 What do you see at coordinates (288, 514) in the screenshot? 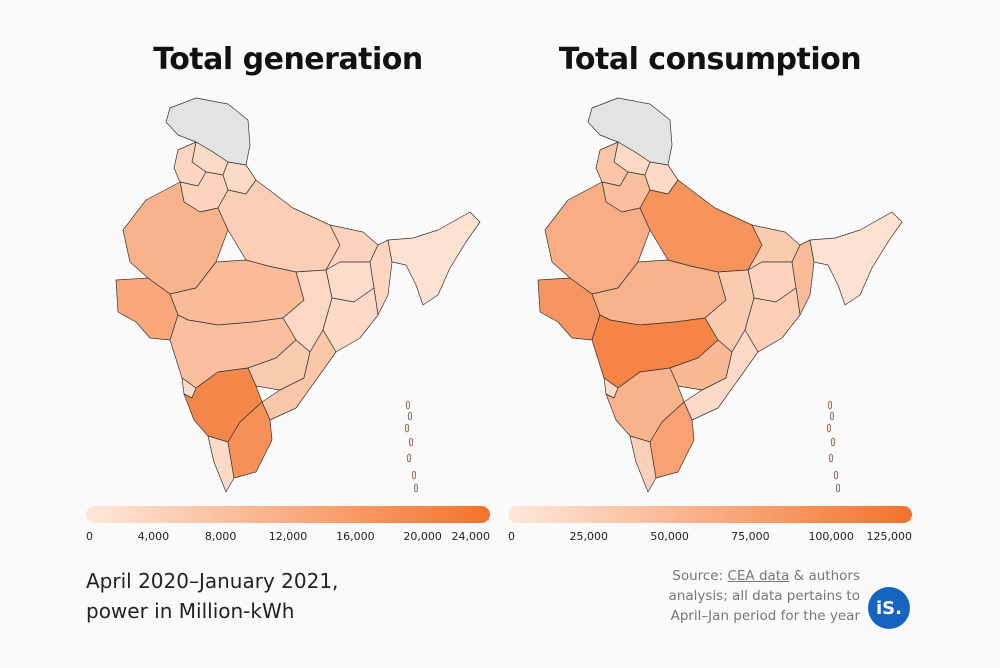
I see `generation-legend-bar` at bounding box center [288, 514].